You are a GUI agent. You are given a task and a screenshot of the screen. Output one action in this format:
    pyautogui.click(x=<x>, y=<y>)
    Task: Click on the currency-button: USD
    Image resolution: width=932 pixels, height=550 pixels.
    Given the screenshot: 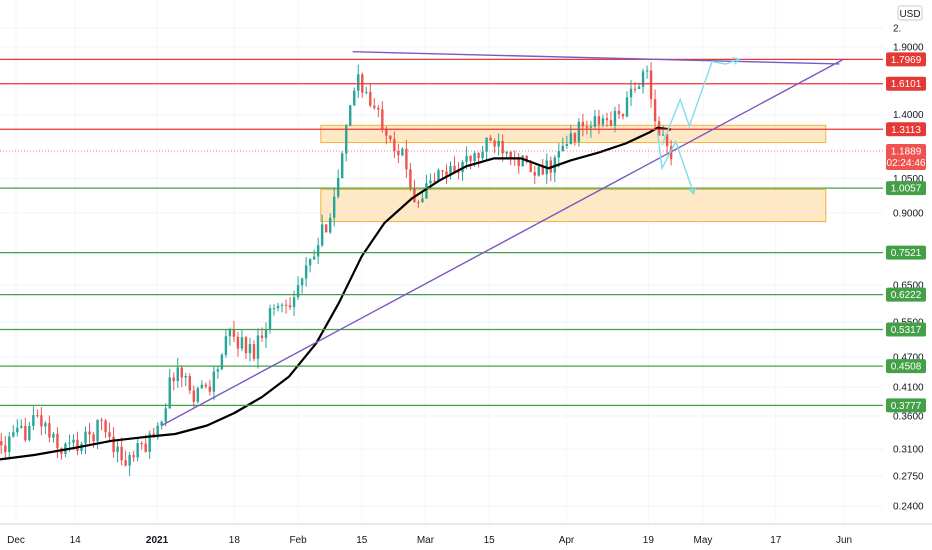 What is the action you would take?
    pyautogui.click(x=910, y=13)
    